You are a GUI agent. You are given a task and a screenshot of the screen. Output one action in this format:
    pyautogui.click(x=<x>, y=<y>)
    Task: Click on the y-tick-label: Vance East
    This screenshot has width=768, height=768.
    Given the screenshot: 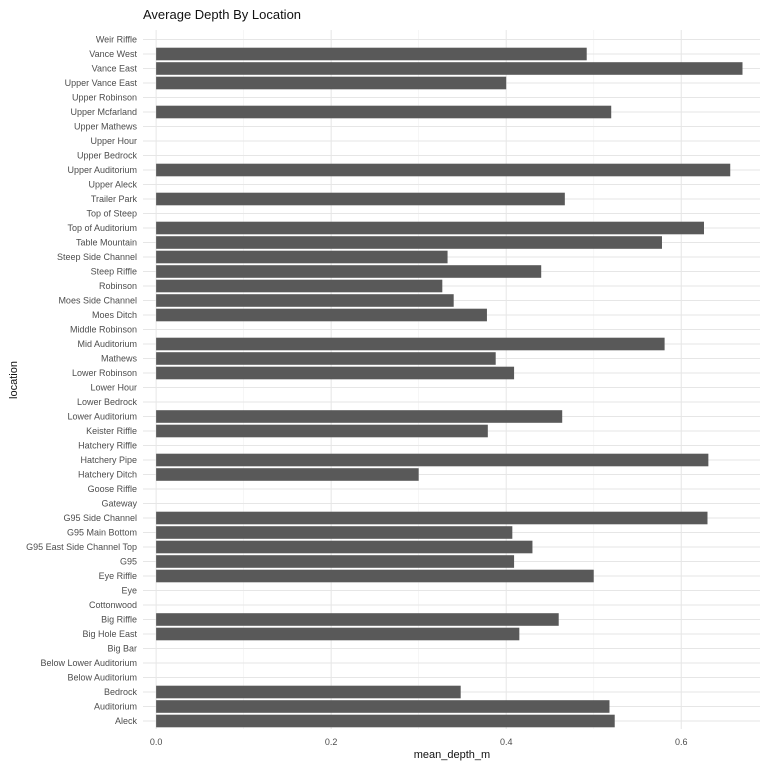 What is the action you would take?
    pyautogui.click(x=115, y=69)
    